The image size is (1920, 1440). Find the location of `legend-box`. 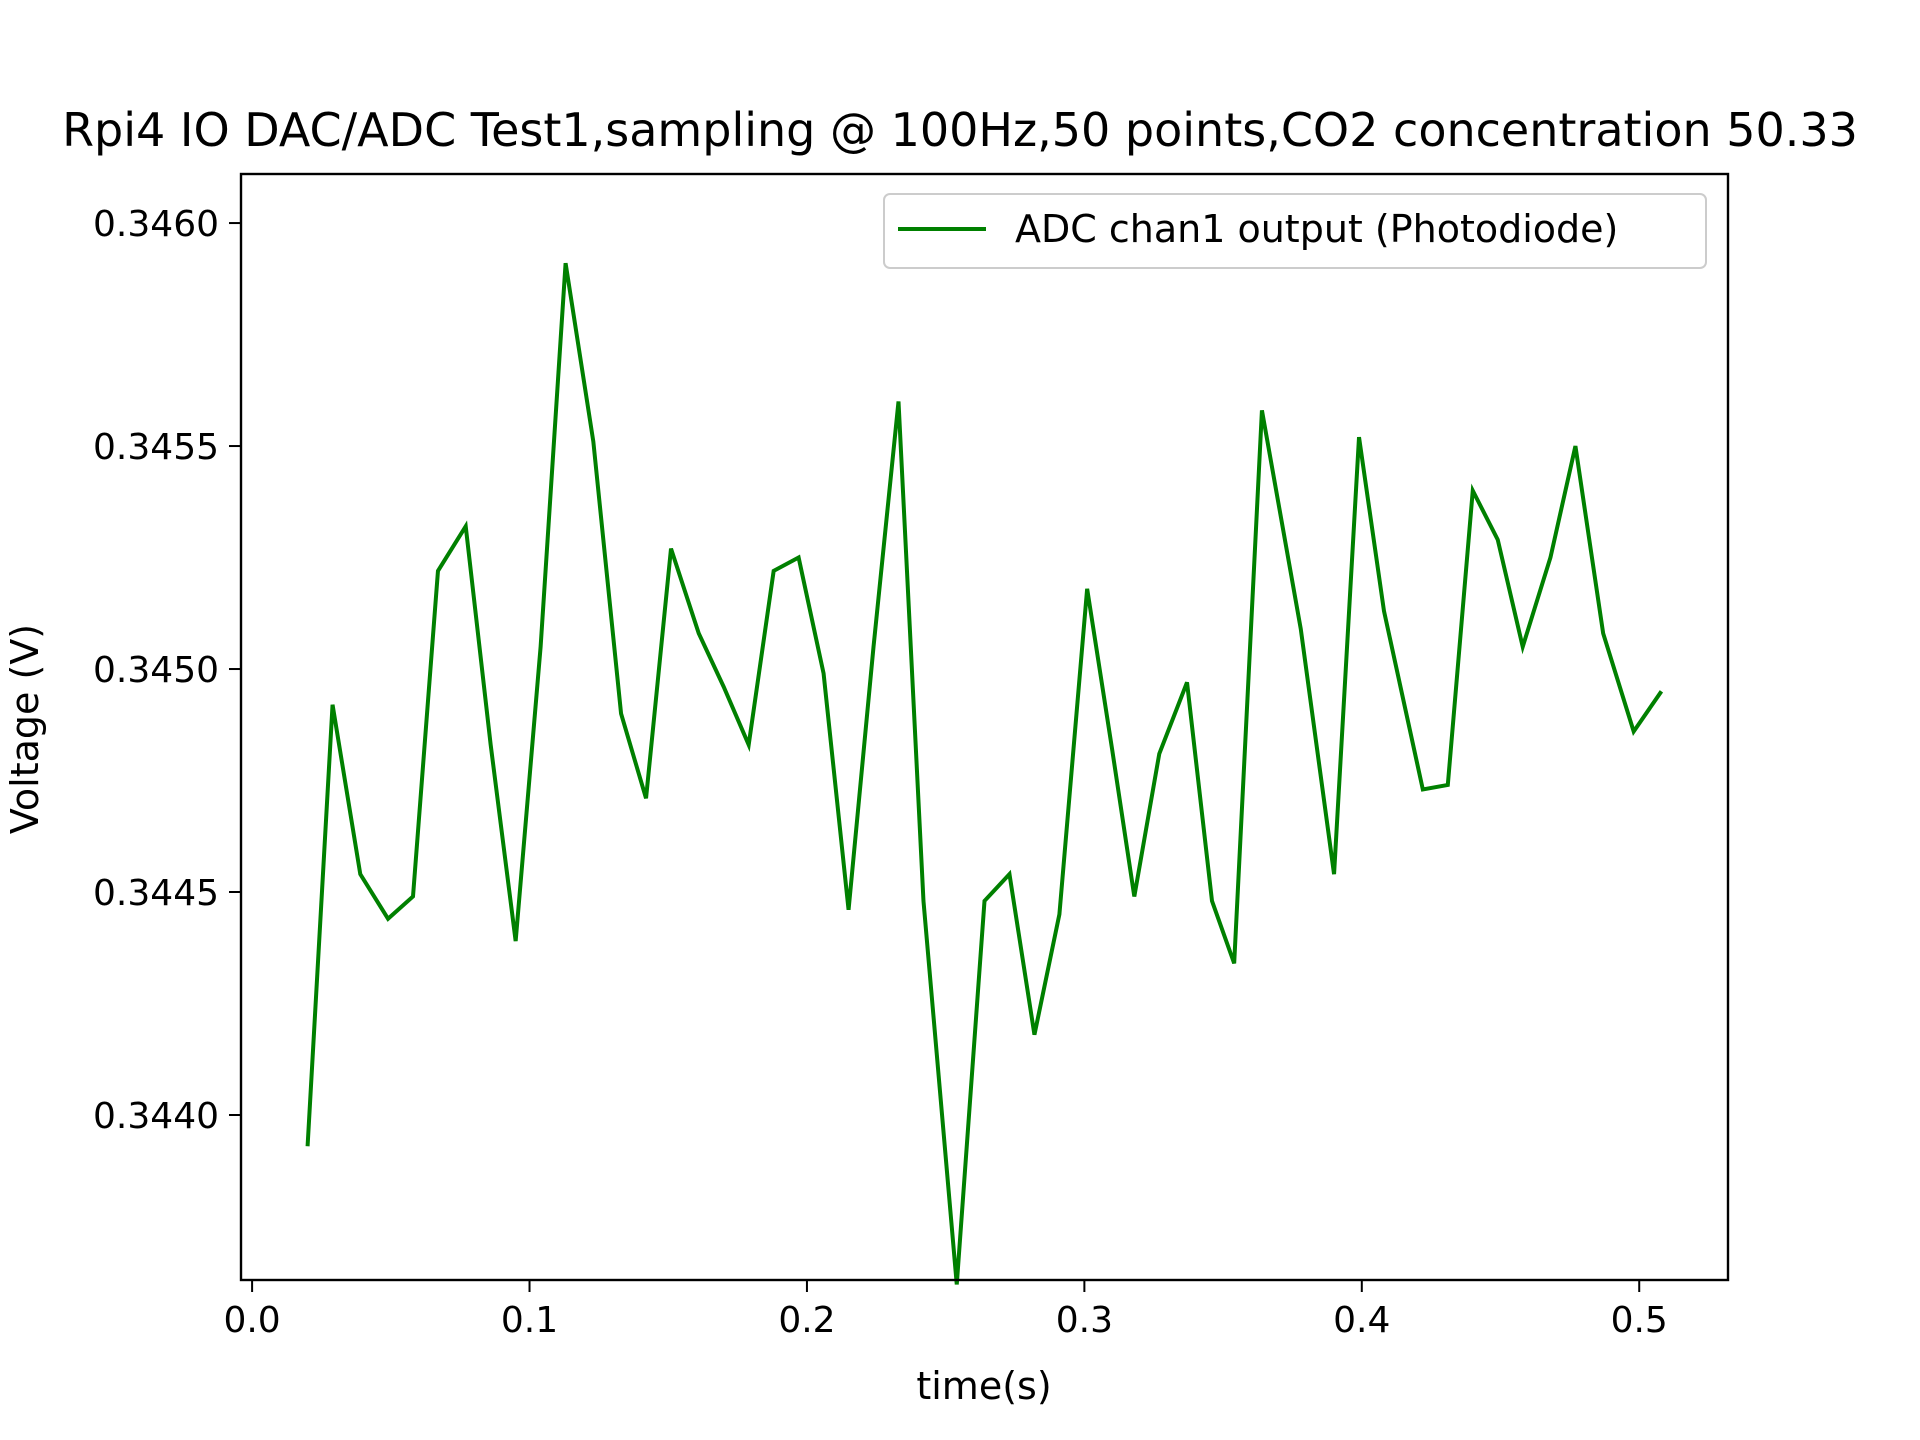

legend-box is located at coordinates (1295, 231).